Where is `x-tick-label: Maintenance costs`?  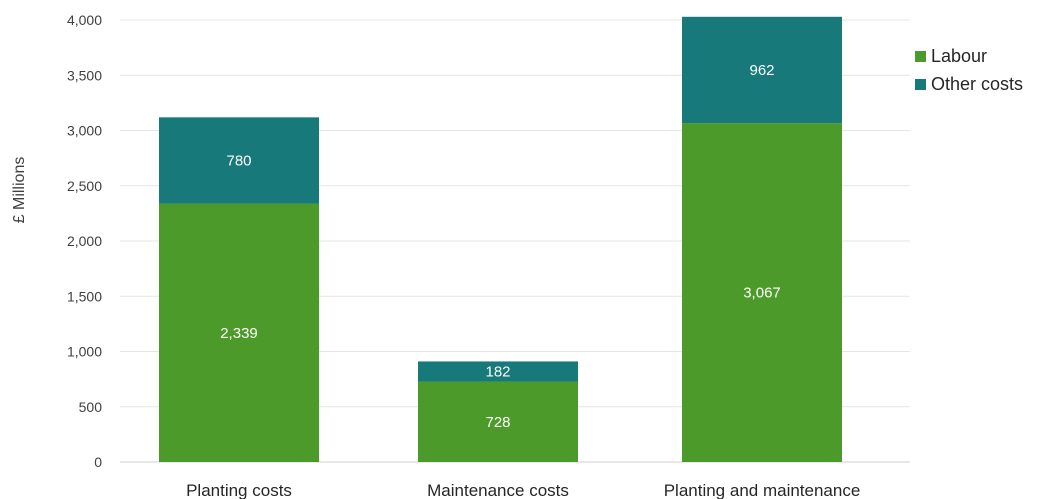
x-tick-label: Maintenance costs is located at coordinates (498, 490).